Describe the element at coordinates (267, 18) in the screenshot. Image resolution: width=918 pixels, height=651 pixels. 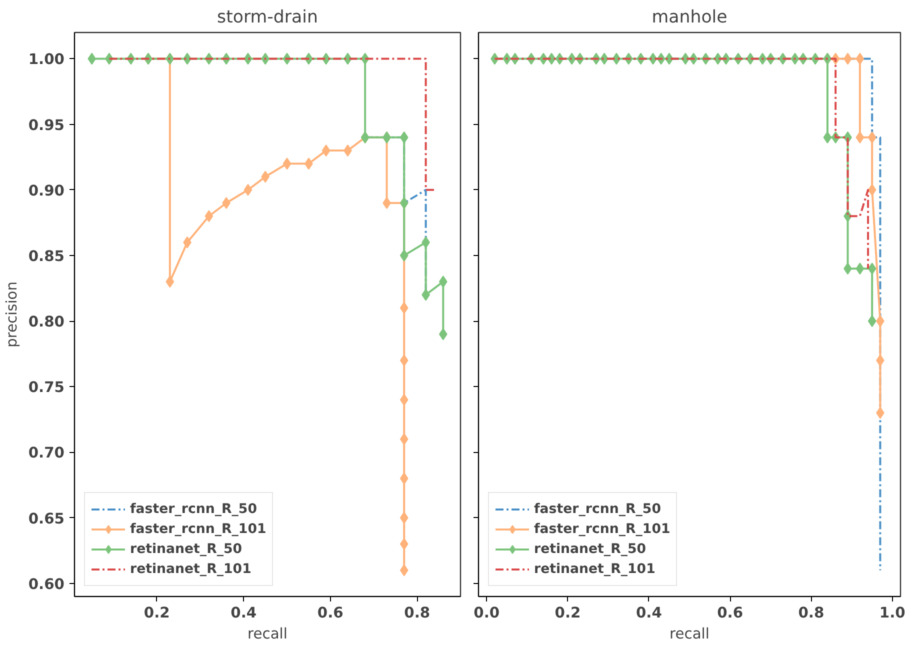
I see `chart-title: storm-drain` at that location.